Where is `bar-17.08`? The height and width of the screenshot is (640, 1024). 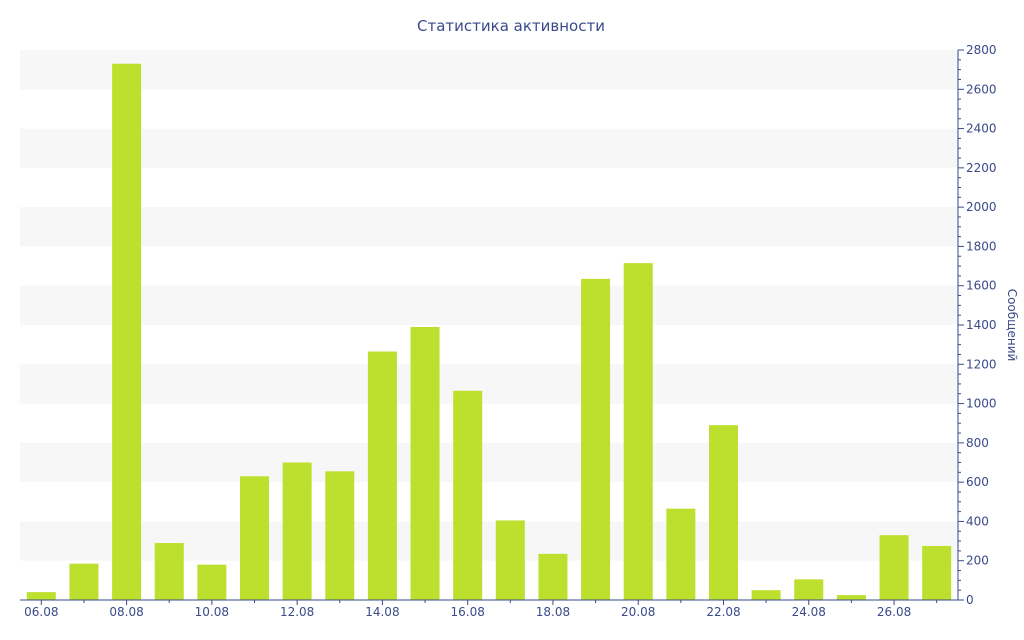
bar-17.08 is located at coordinates (510, 560).